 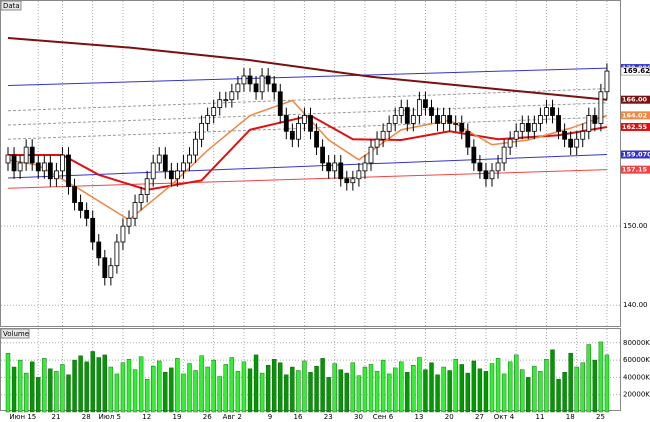 What do you see at coordinates (635, 226) in the screenshot?
I see `y-tick-label: 150.00` at bounding box center [635, 226].